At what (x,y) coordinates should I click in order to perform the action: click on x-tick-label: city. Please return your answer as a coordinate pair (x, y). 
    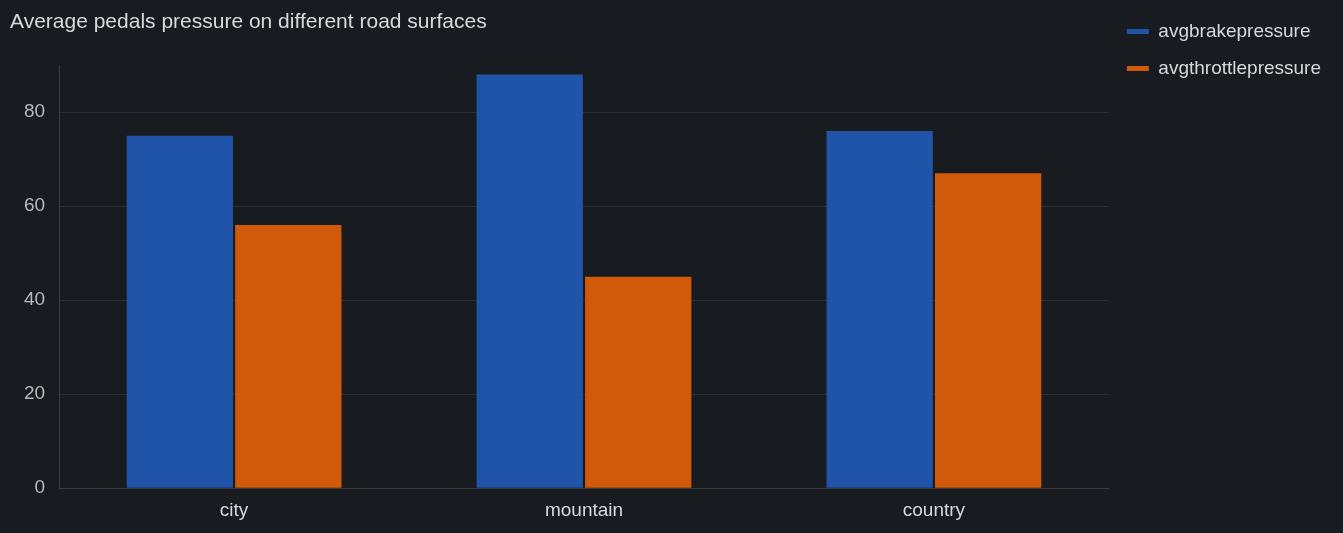
    Looking at the image, I should click on (234, 509).